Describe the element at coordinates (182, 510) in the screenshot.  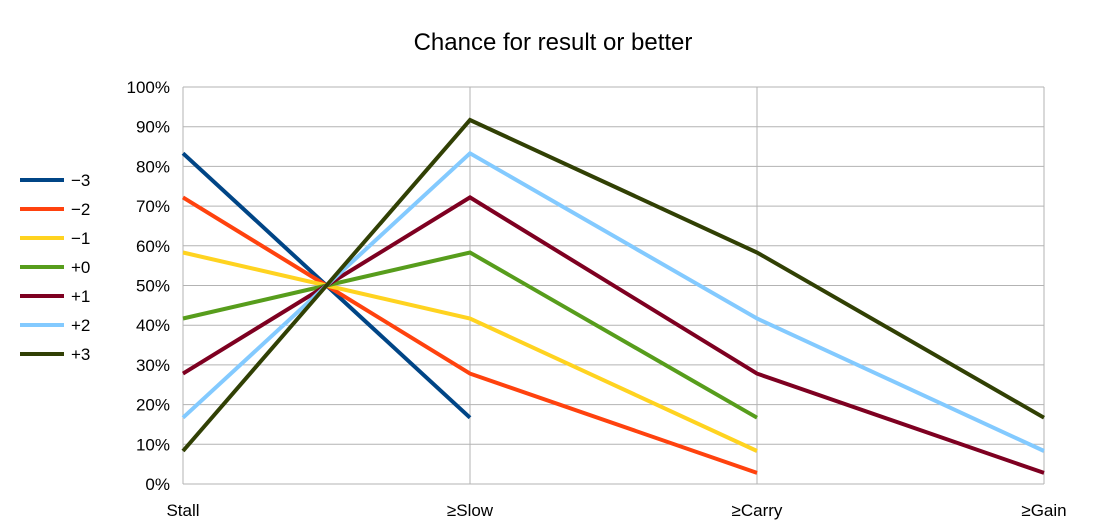
I see `x-tick-label: Stall` at that location.